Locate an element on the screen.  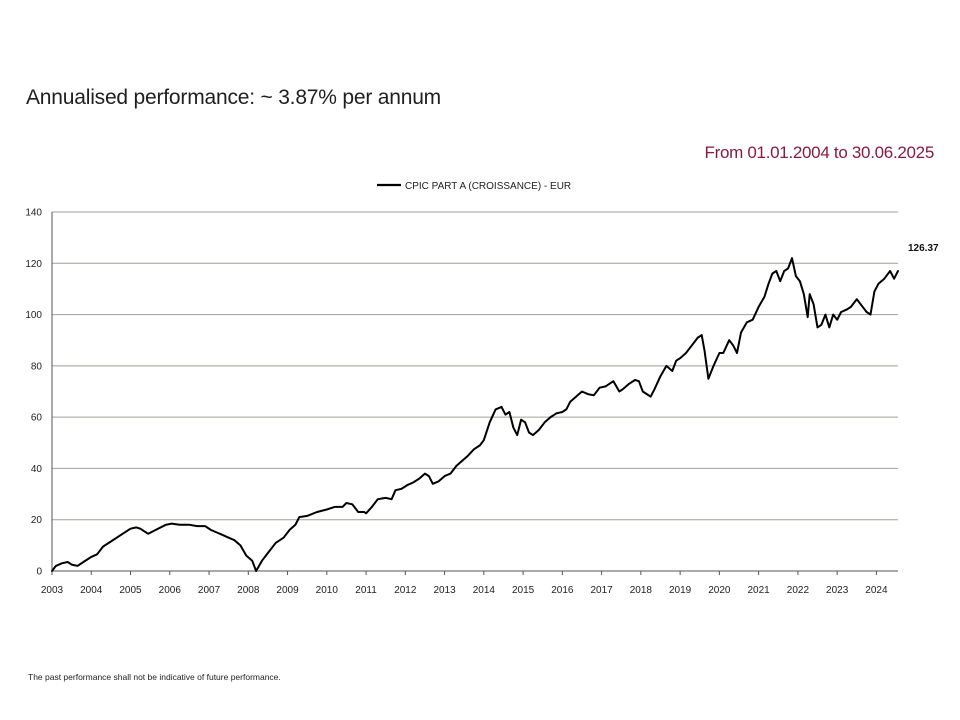
x-tick-label: 2019 is located at coordinates (680, 590).